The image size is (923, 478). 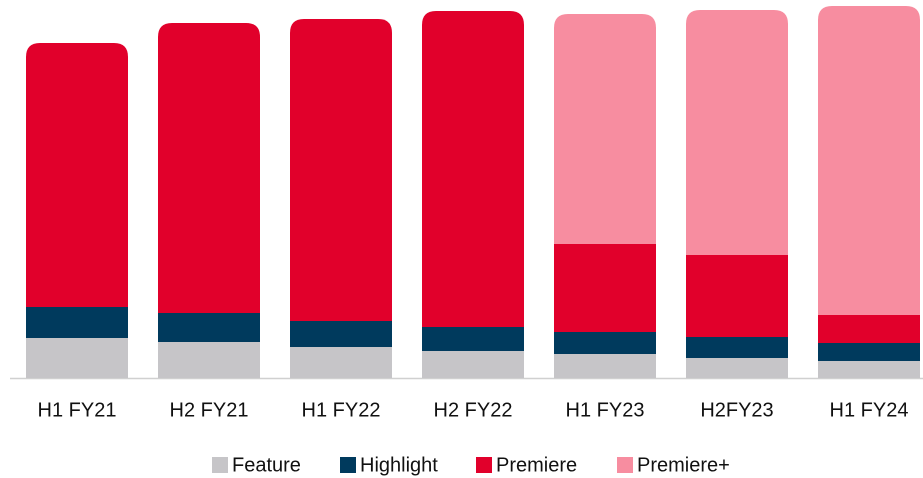 What do you see at coordinates (266, 465) in the screenshot?
I see `legend-label: Feature` at bounding box center [266, 465].